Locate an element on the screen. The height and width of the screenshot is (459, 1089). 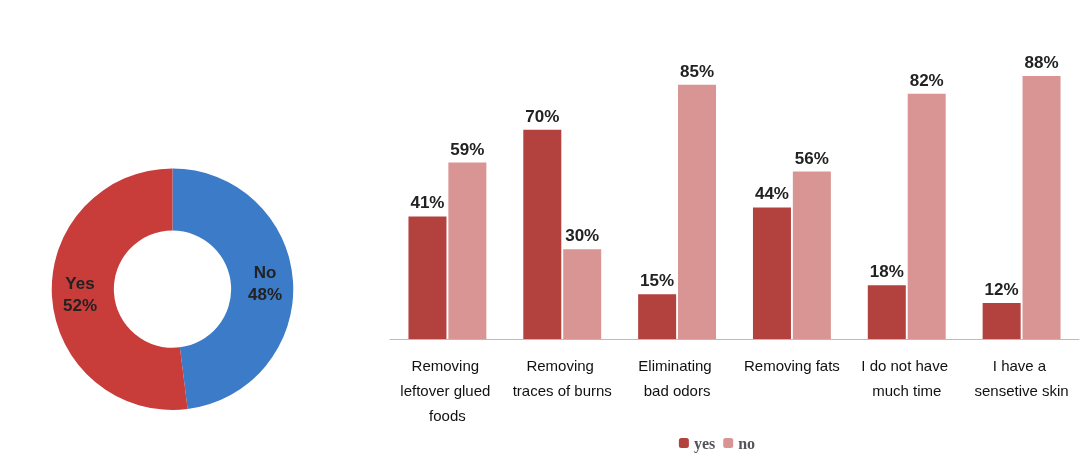
data-label: 15% is located at coordinates (657, 281).